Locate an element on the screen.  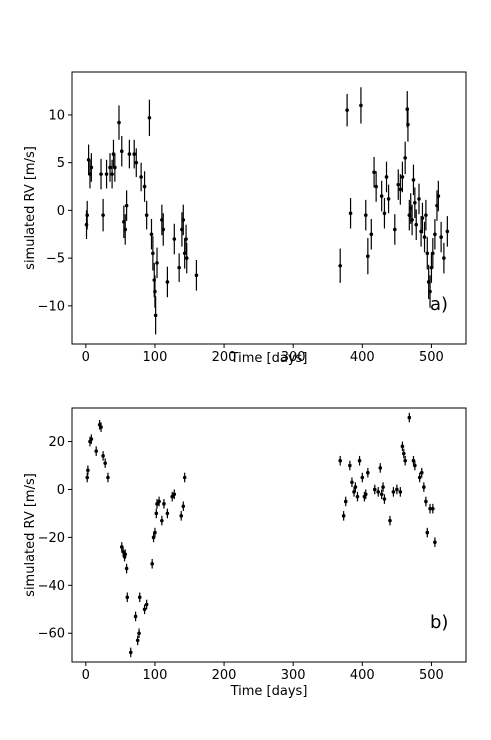
panel-b-y-tick-label: −40 is located at coordinates (51, 586).